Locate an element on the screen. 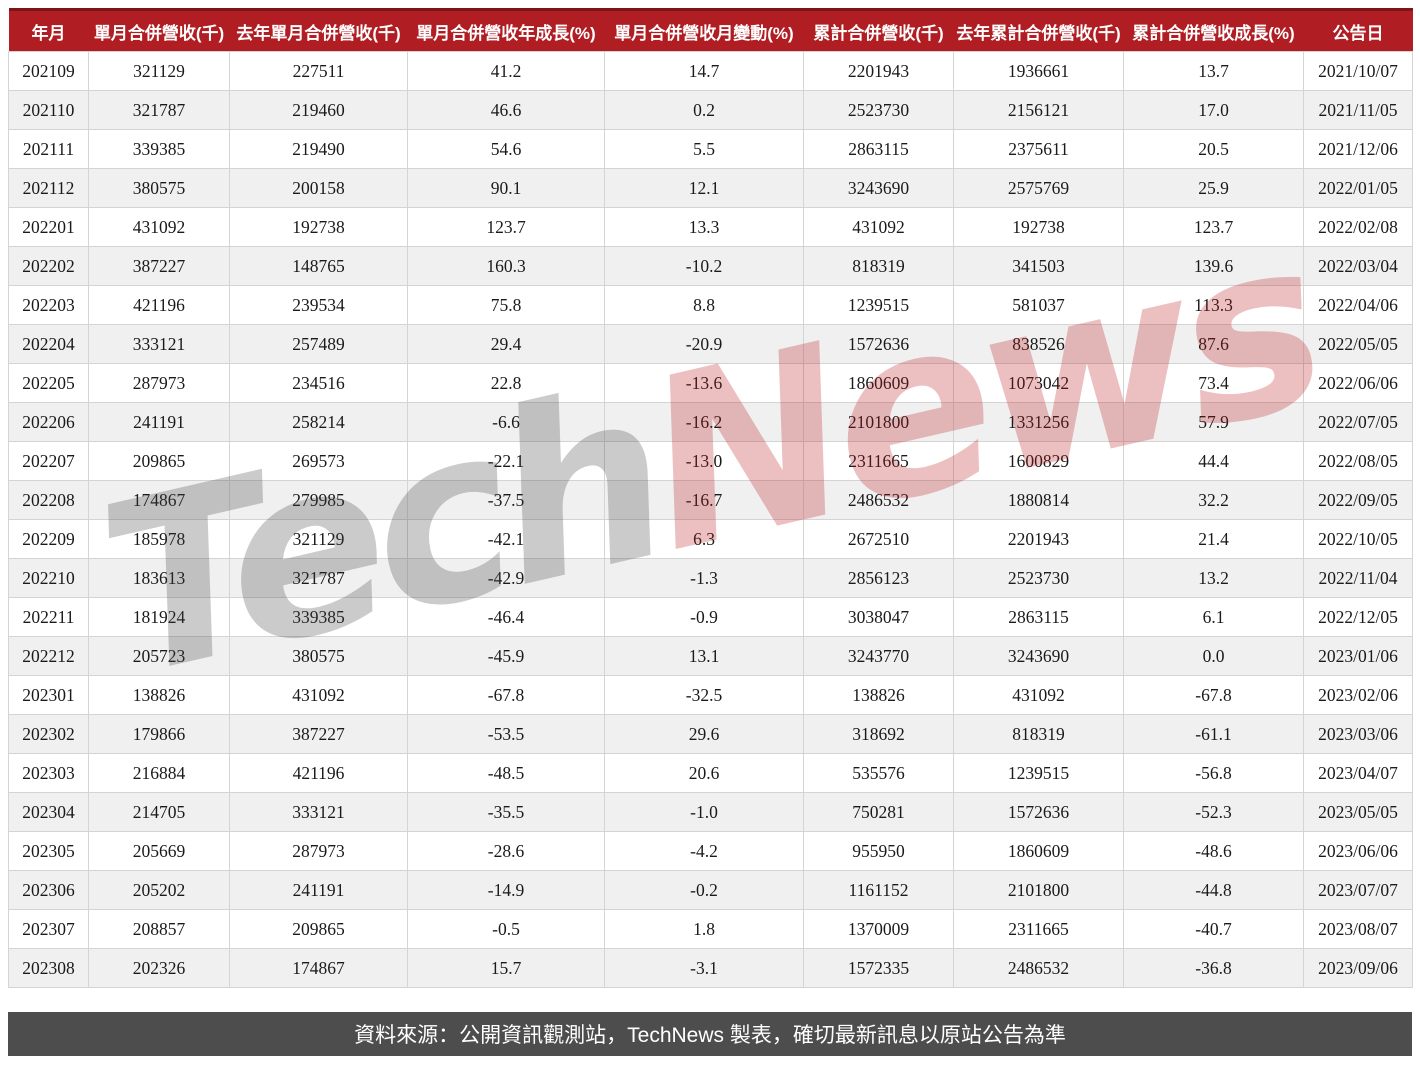 The height and width of the screenshot is (1080, 1420). table-cell: 87.6 is located at coordinates (1213, 344).